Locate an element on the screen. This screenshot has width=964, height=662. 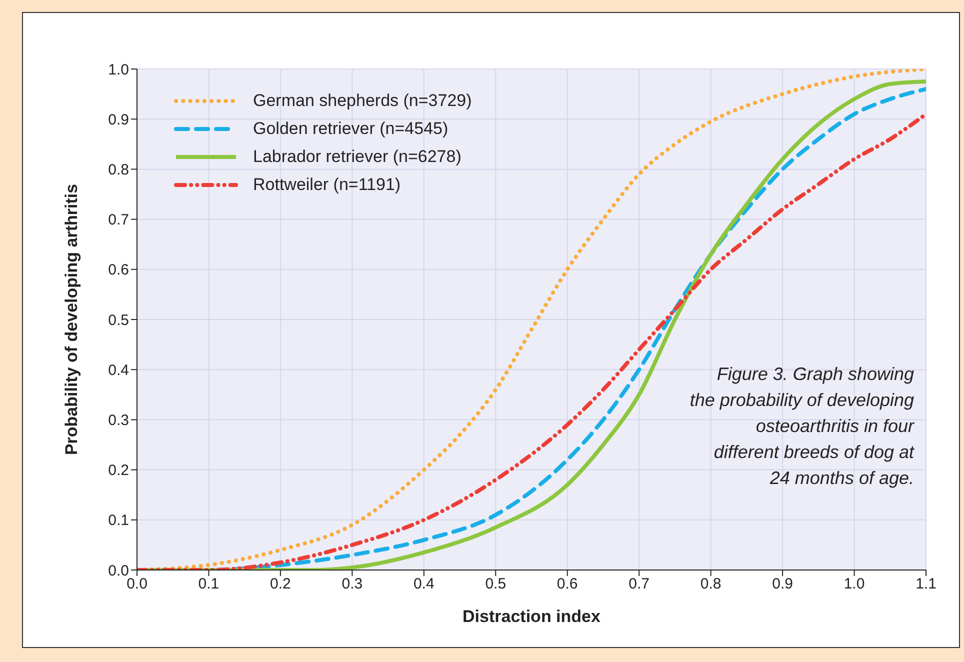
x-tick-label: 0.2 is located at coordinates (280, 584).